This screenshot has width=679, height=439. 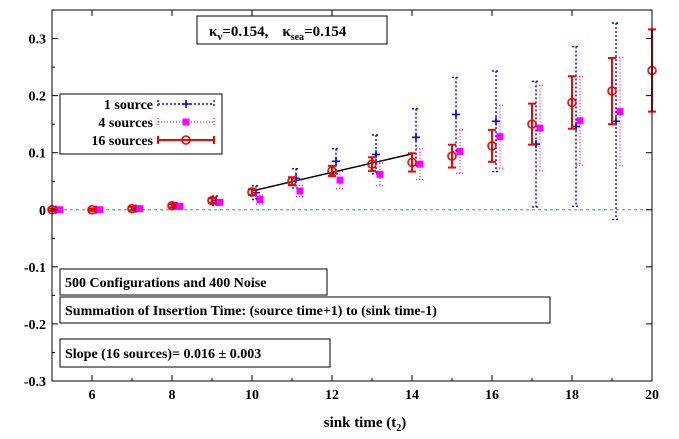 I want to click on y-tick-label: -0.2, so click(x=35, y=325).